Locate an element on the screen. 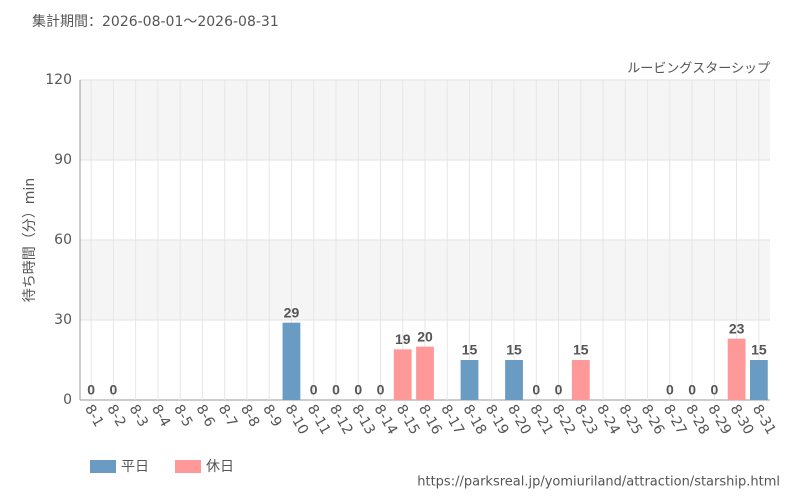 The width and height of the screenshot is (800, 500). legend-label: 平日 is located at coordinates (135, 467).